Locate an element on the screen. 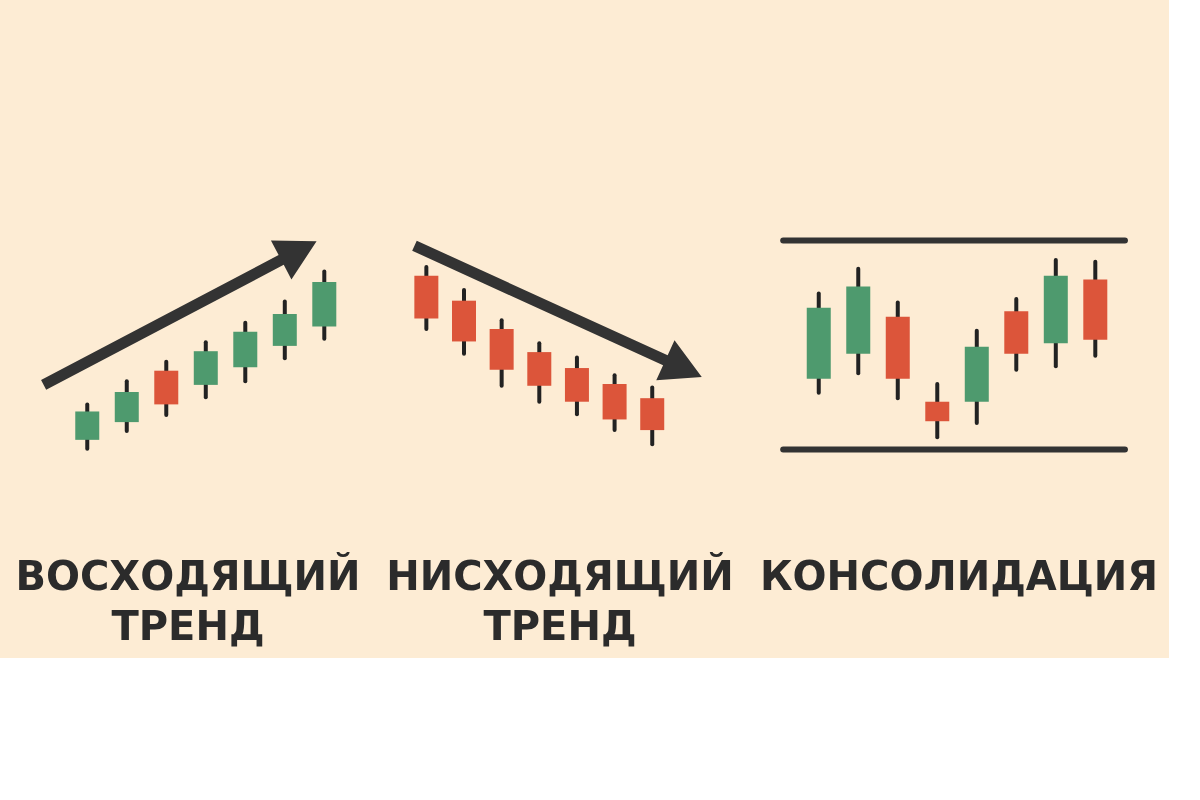 The image size is (1200, 800). candlestick is located at coordinates (937, 411).